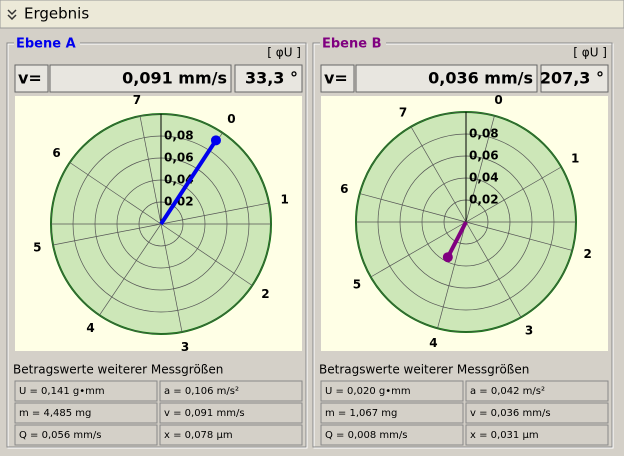 Image resolution: width=624 pixels, height=456 pixels. What do you see at coordinates (62, 391) in the screenshot?
I see `table-cell-text: U = 0,141 g•mm` at bounding box center [62, 391].